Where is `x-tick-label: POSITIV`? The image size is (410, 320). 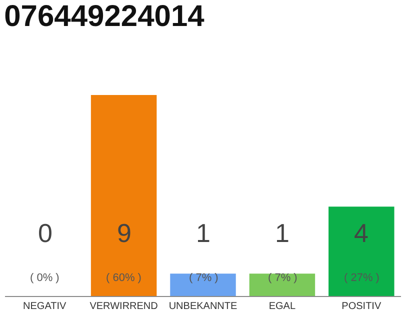
x-tick-label: POSITIV is located at coordinates (362, 306).